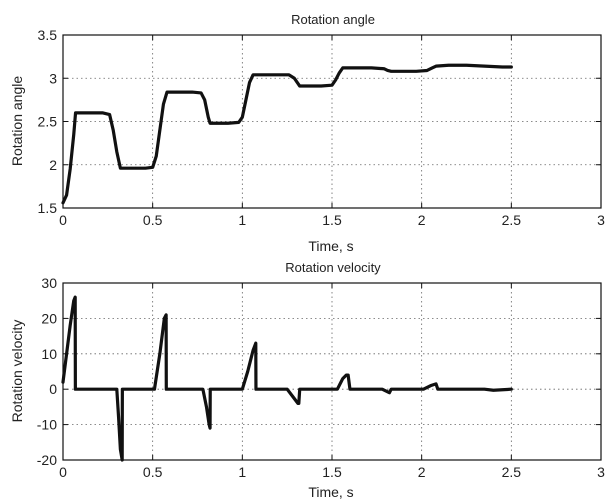 This screenshot has height=504, width=605. Describe the element at coordinates (49, 318) in the screenshot. I see `y-tick-label: 20` at that location.